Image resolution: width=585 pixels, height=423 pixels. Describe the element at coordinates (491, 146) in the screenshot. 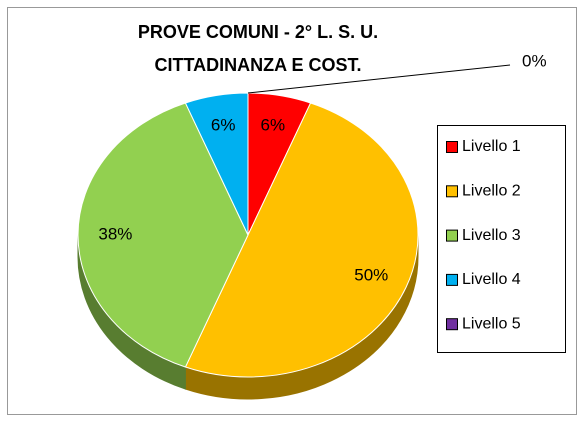

I see `legend-label: Livello 1` at that location.